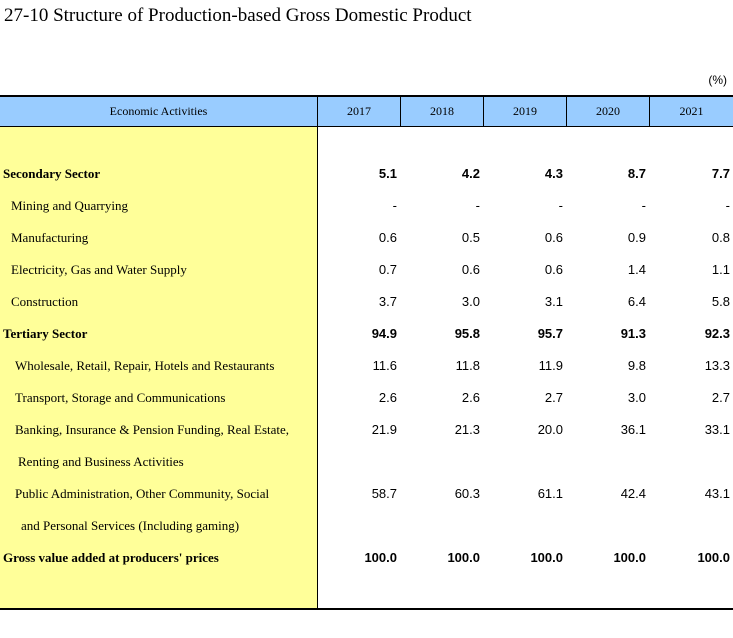 The image size is (733, 638). What do you see at coordinates (636, 397) in the screenshot?
I see `cell-2020: 3.0` at bounding box center [636, 397].